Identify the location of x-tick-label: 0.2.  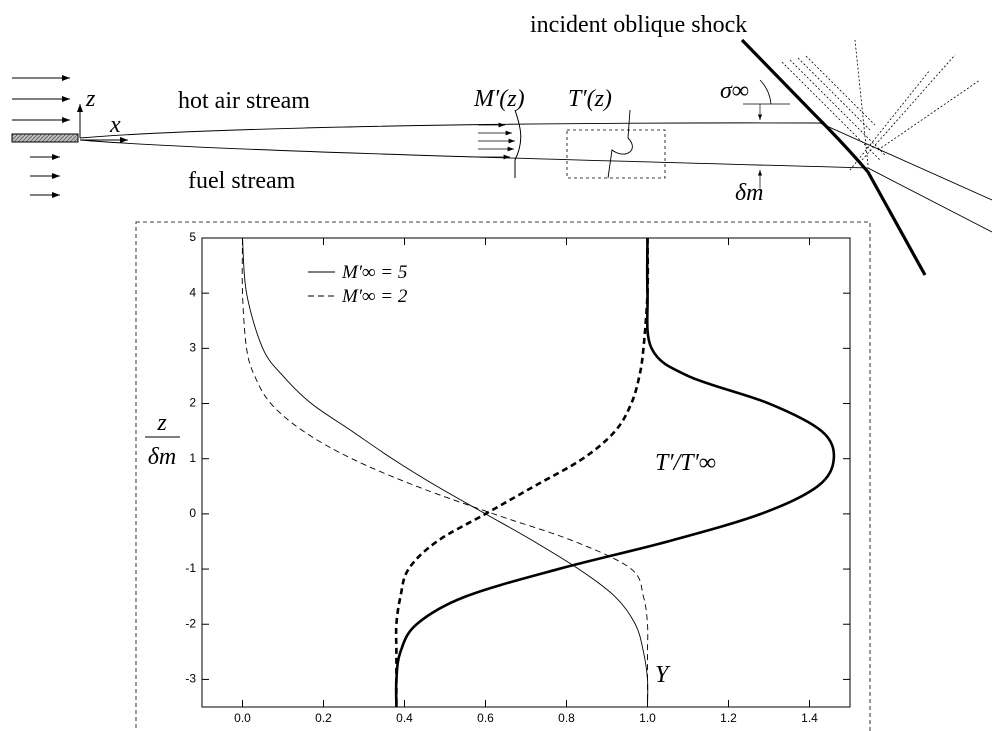
(323, 718).